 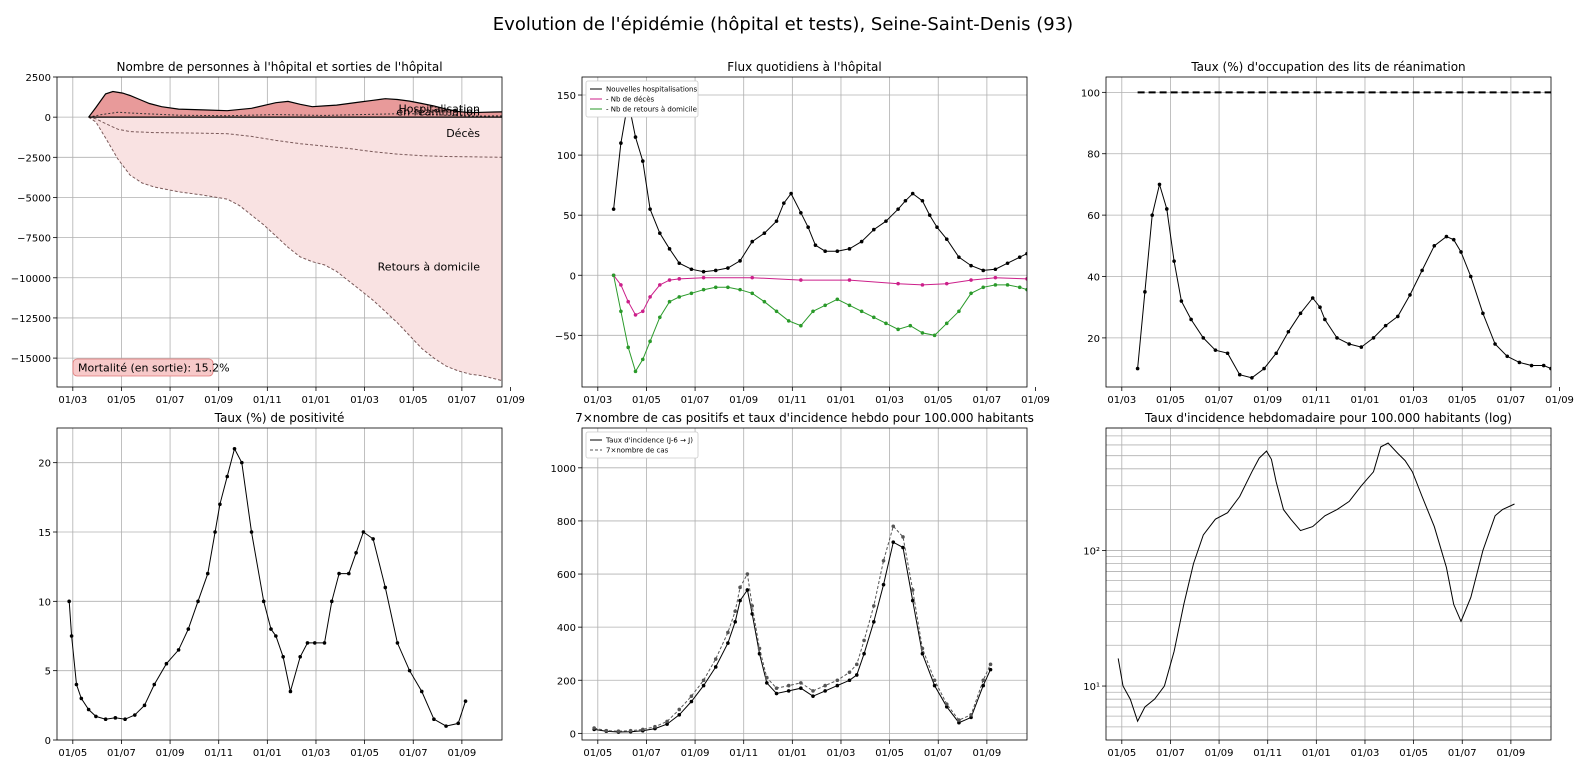 I want to click on label-reanimation: en réanimation, so click(x=438, y=112).